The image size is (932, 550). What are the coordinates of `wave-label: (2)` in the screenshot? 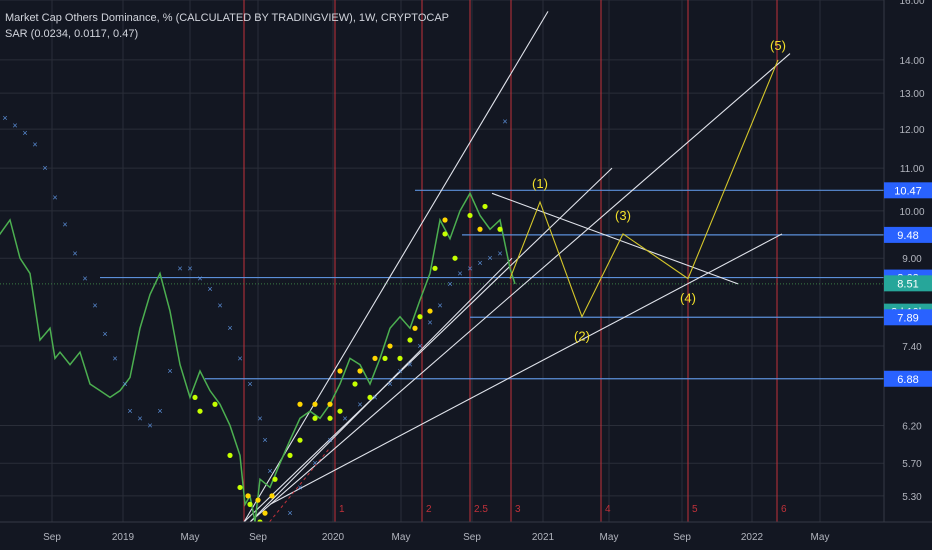 It's located at (582, 336).